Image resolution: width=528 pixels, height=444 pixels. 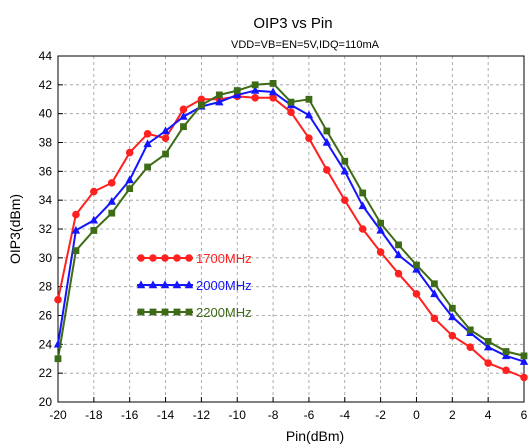 What do you see at coordinates (46, 143) in the screenshot?
I see `y-tick-label: 38` at bounding box center [46, 143].